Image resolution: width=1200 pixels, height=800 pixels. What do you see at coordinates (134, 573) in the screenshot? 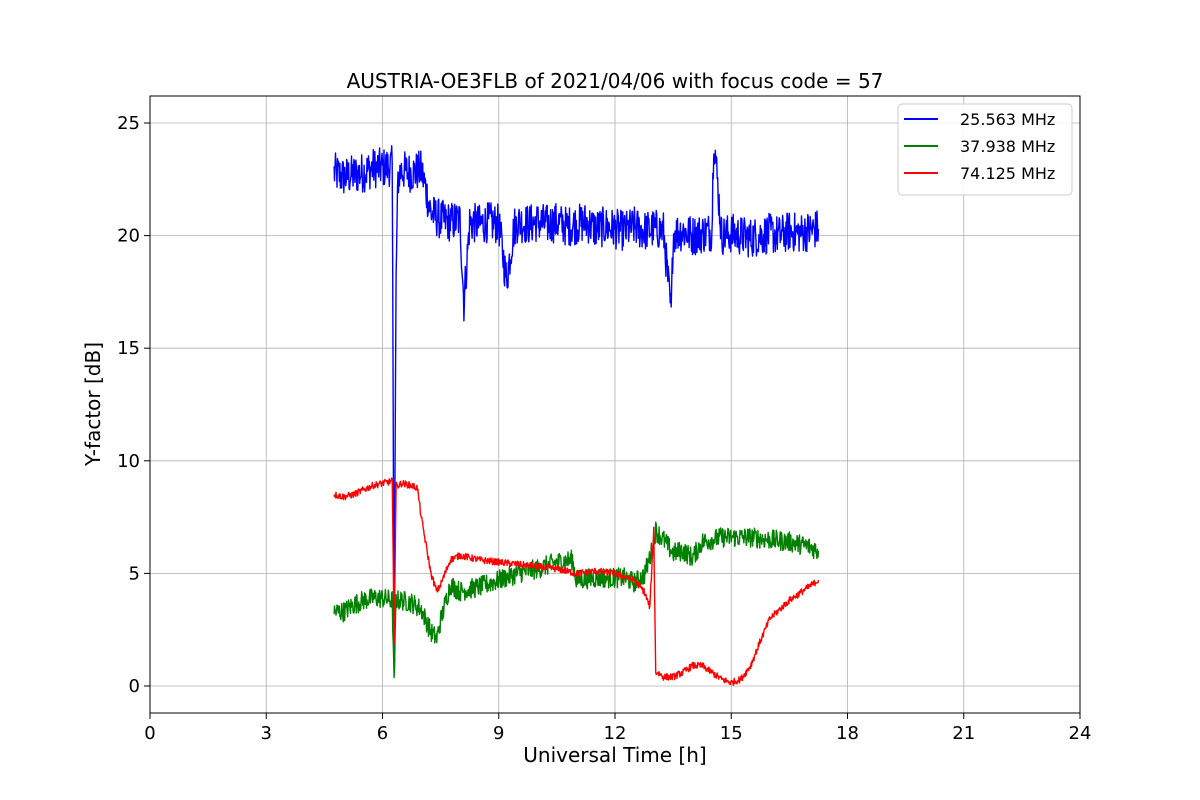
I see `y-tick-label: 5` at bounding box center [134, 573].